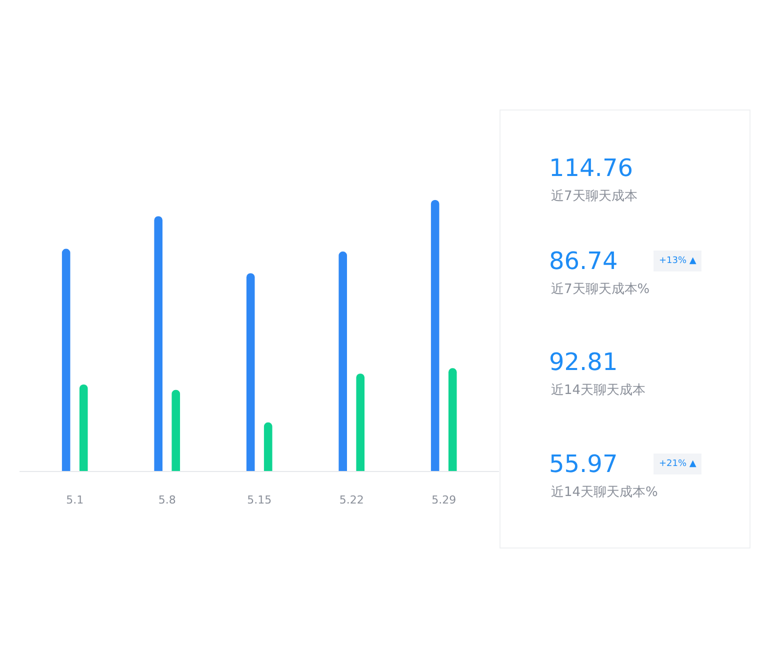 Image resolution: width=780 pixels, height=660 pixels. Describe the element at coordinates (600, 289) in the screenshot. I see `text: 近7天聊天成本%` at that location.